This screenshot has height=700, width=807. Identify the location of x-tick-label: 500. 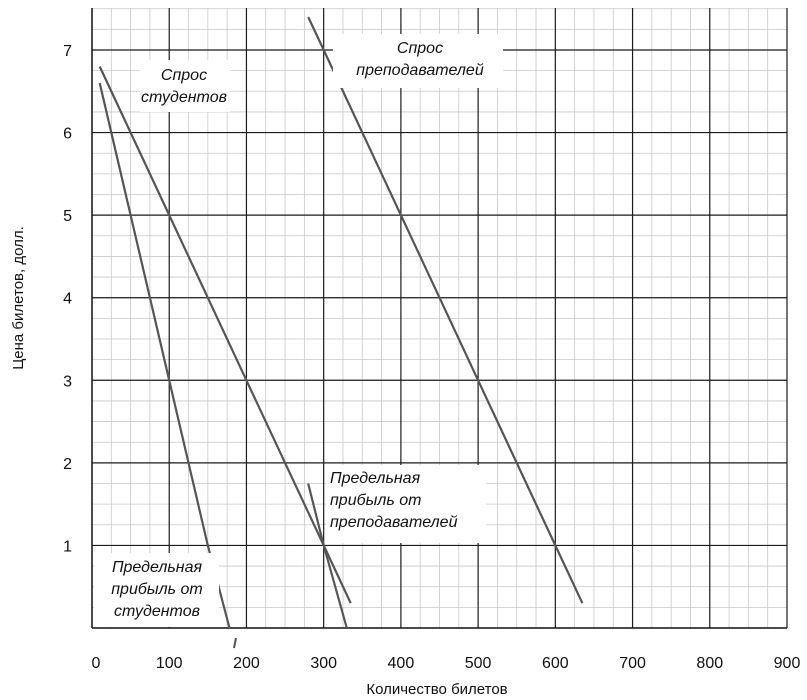
(478, 663).